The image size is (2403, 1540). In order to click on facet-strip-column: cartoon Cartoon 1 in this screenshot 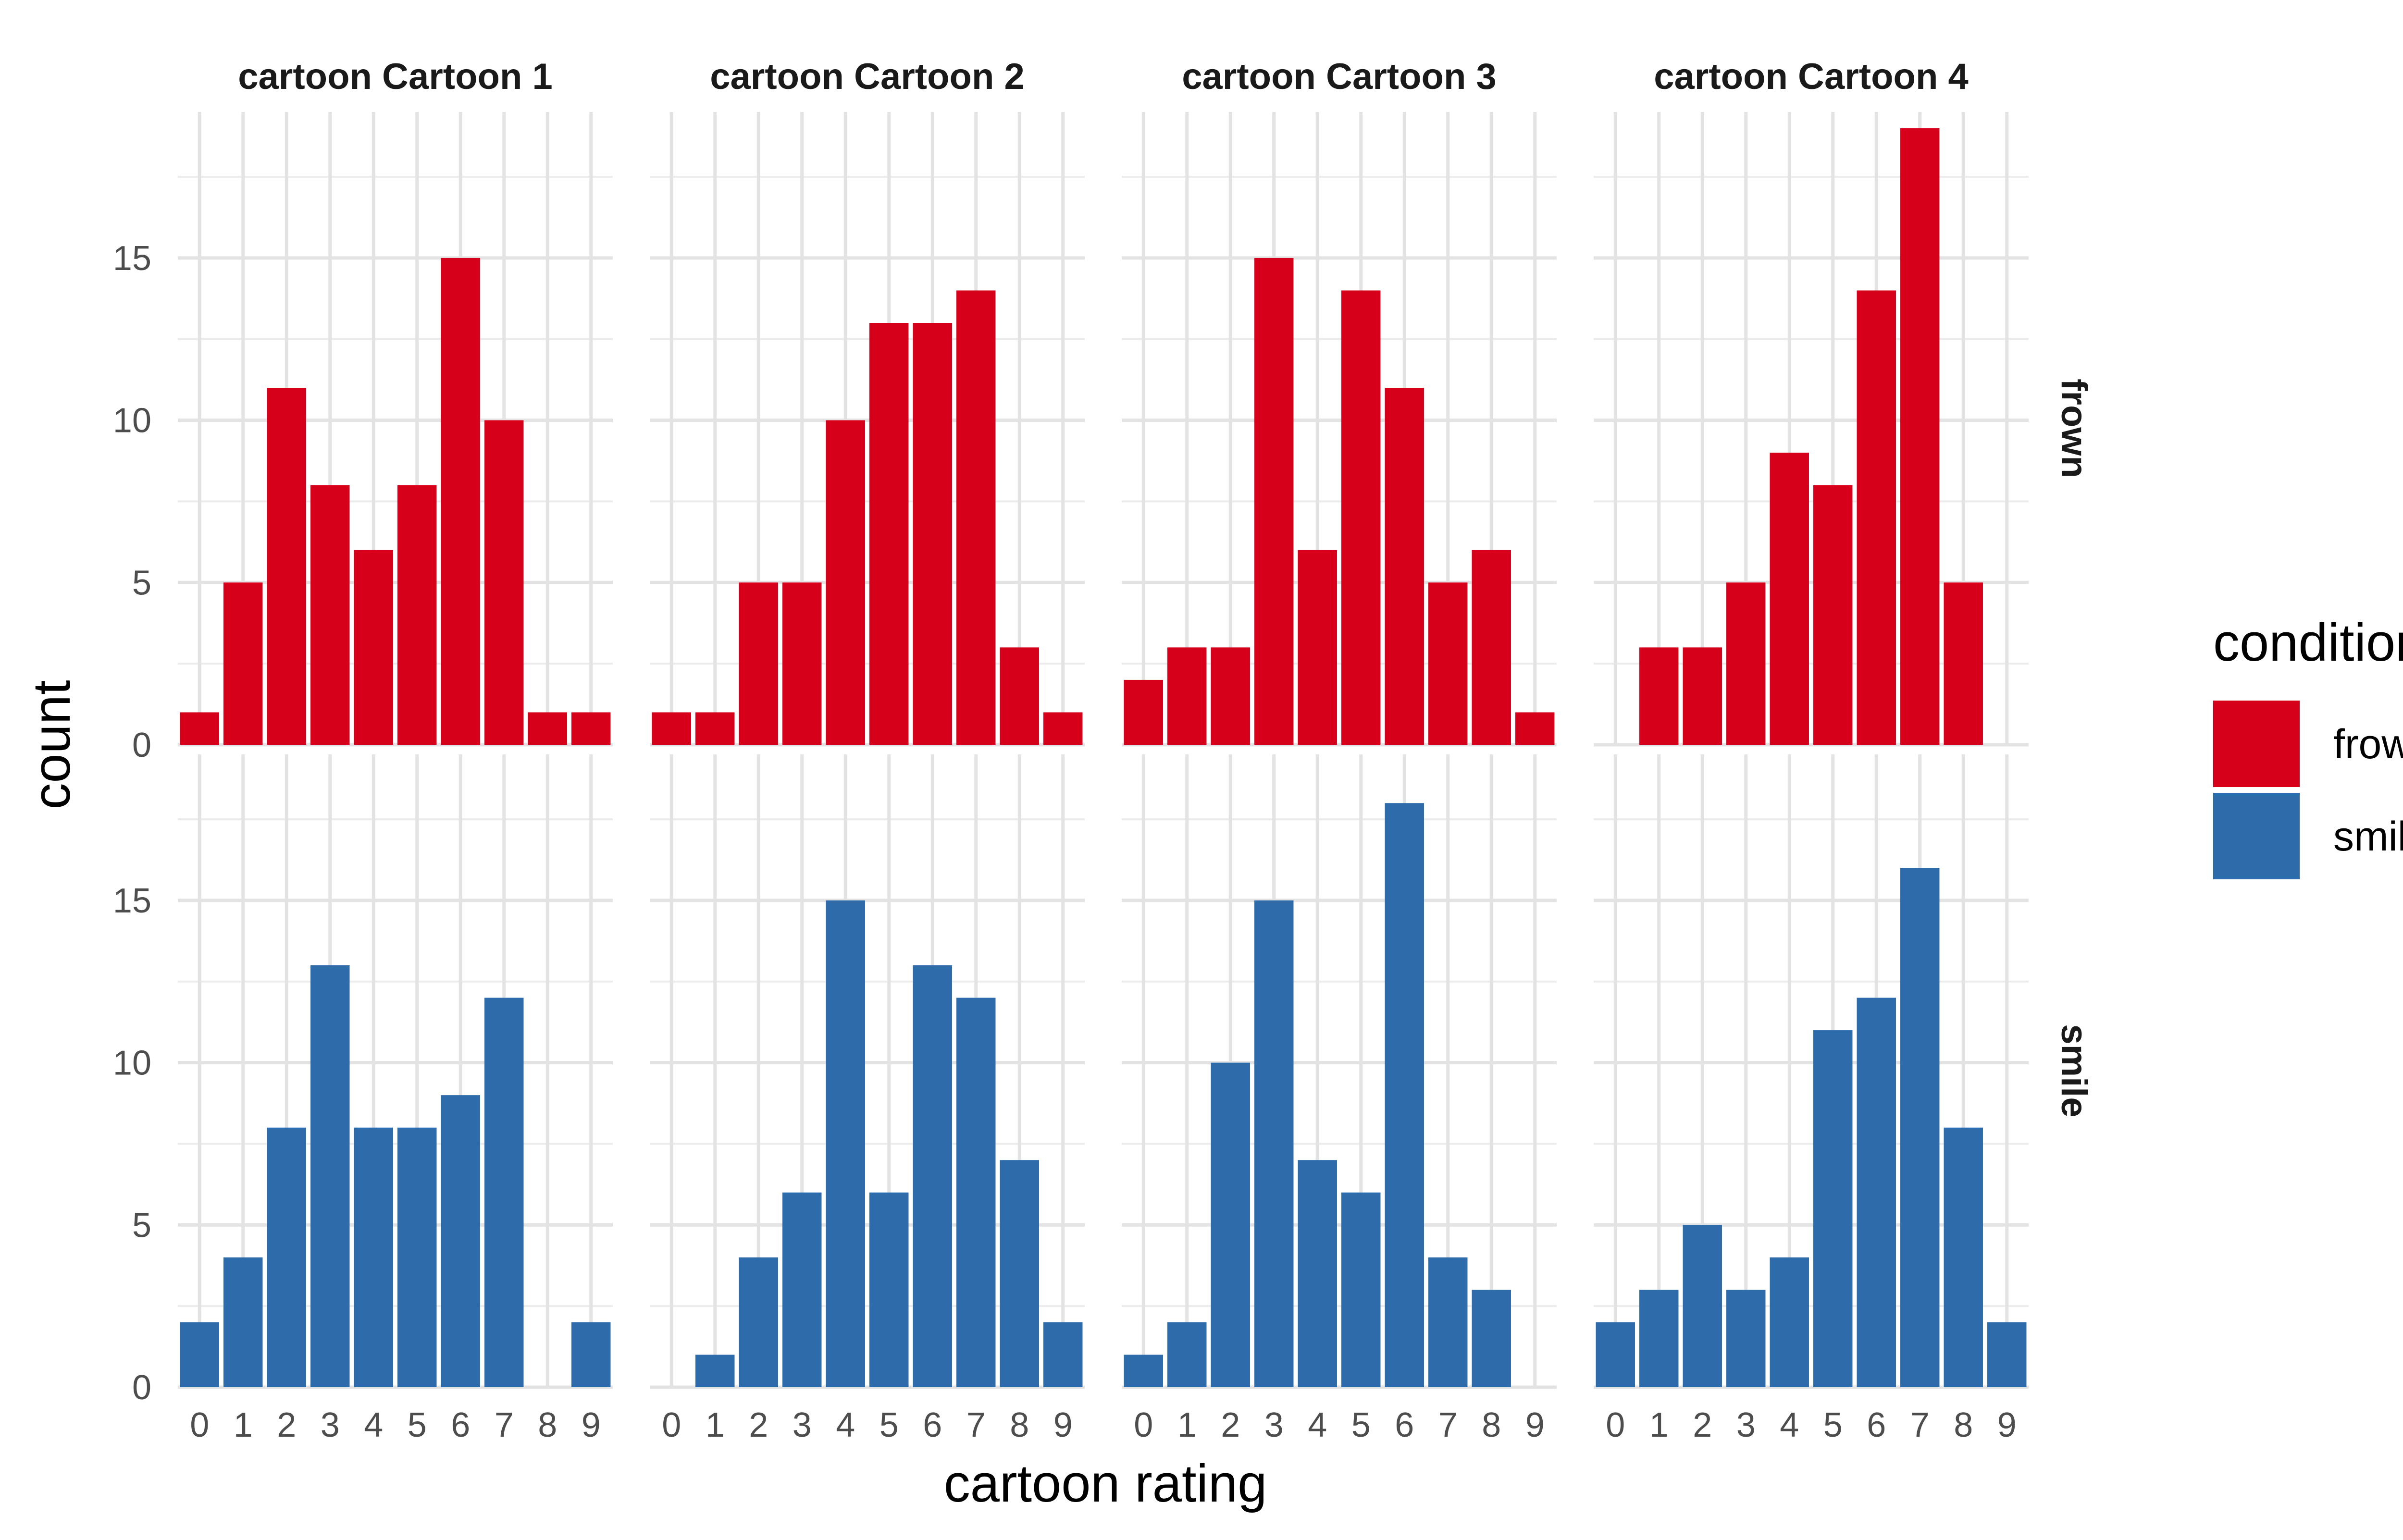, I will do `click(395, 76)`.